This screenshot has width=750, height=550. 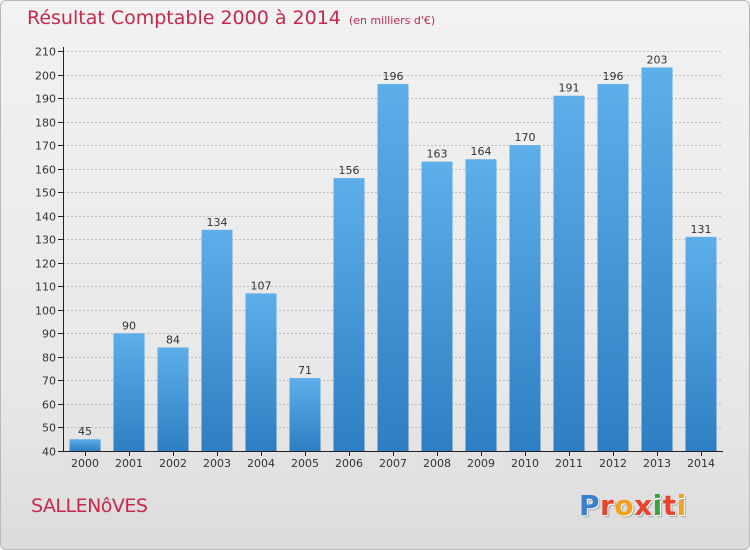 I want to click on value-label: 134, so click(x=217, y=222).